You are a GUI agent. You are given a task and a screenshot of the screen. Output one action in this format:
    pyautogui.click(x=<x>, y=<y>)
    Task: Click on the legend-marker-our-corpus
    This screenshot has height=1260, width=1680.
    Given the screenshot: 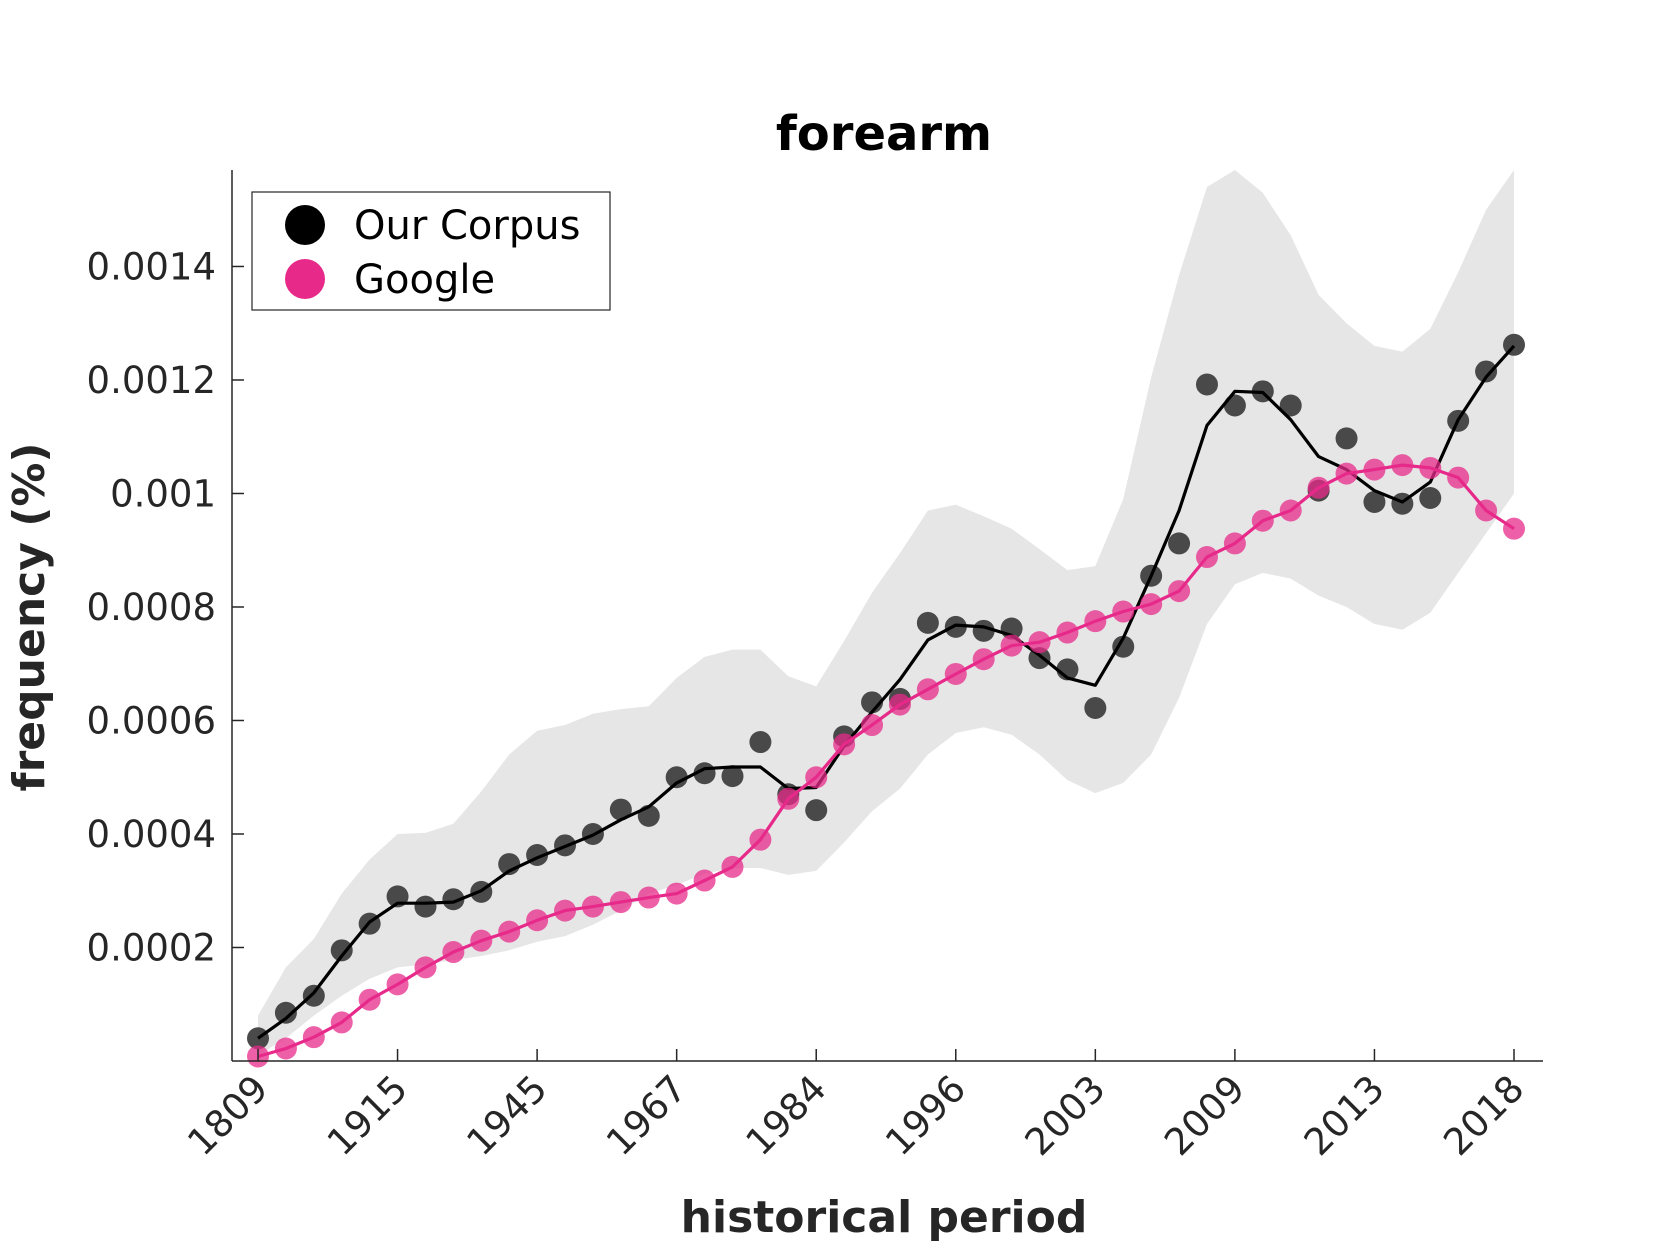 What is the action you would take?
    pyautogui.click(x=305, y=225)
    